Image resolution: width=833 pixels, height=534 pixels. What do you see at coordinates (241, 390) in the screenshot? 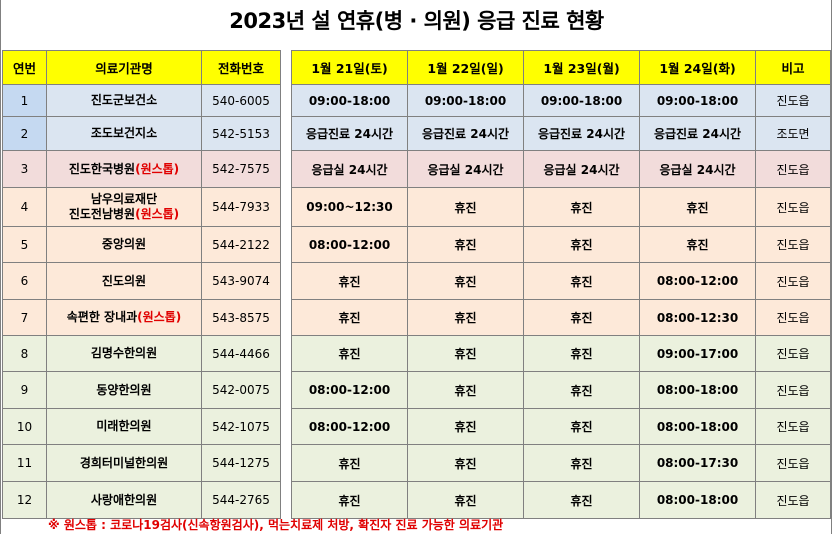
I see `phone-number: 542-0075` at bounding box center [241, 390].